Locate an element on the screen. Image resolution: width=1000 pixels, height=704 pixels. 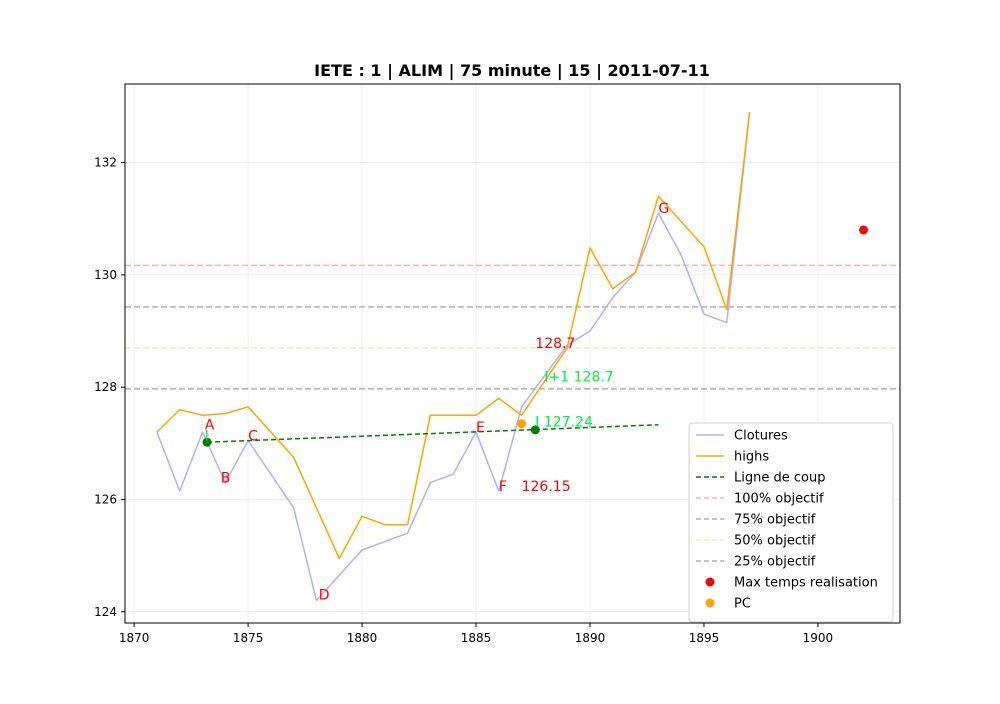
legend-label: 100% objectif is located at coordinates (779, 499).